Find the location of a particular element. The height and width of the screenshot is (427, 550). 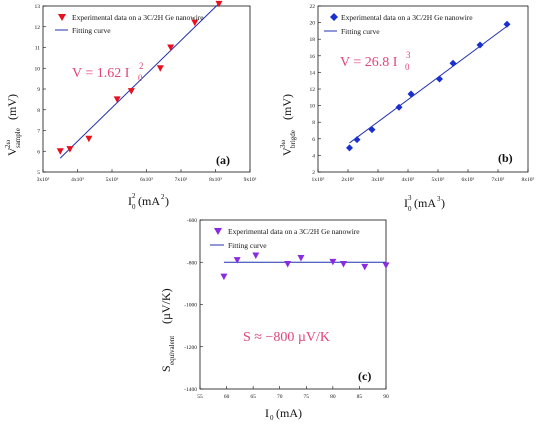

fit-line is located at coordinates (429, 84).